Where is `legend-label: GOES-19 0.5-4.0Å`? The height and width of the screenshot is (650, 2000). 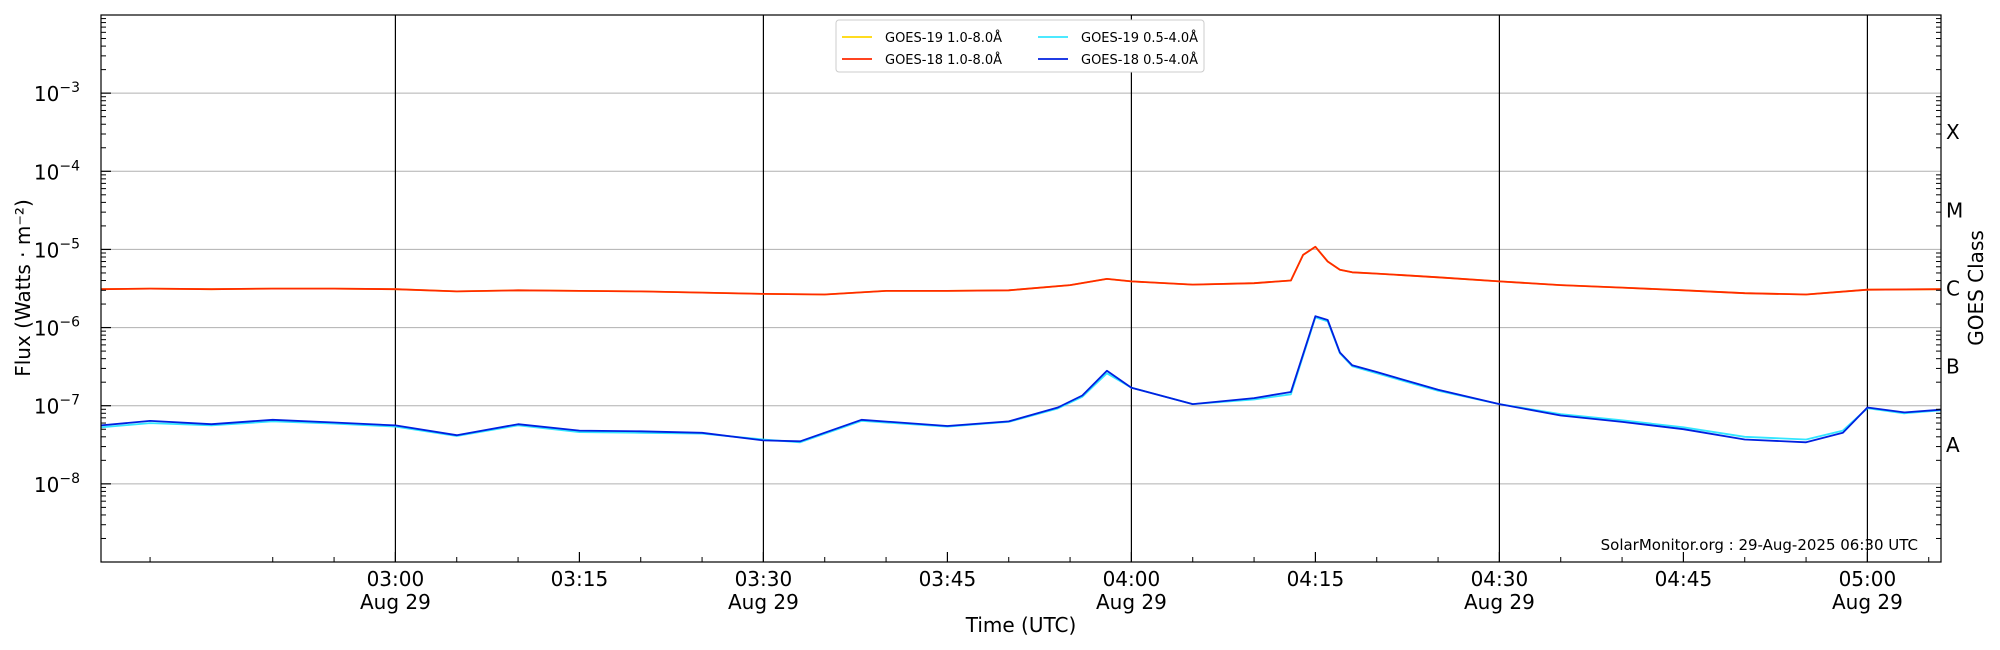 legend-label: GOES-19 0.5-4.0Å is located at coordinates (1139, 38).